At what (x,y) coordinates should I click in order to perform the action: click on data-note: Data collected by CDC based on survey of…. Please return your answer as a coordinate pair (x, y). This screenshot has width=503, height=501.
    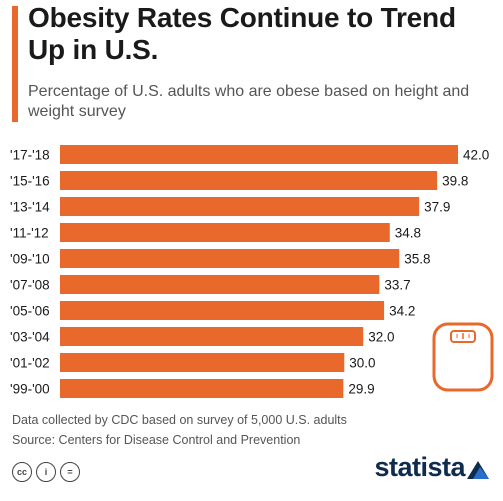
    Looking at the image, I should click on (179, 420).